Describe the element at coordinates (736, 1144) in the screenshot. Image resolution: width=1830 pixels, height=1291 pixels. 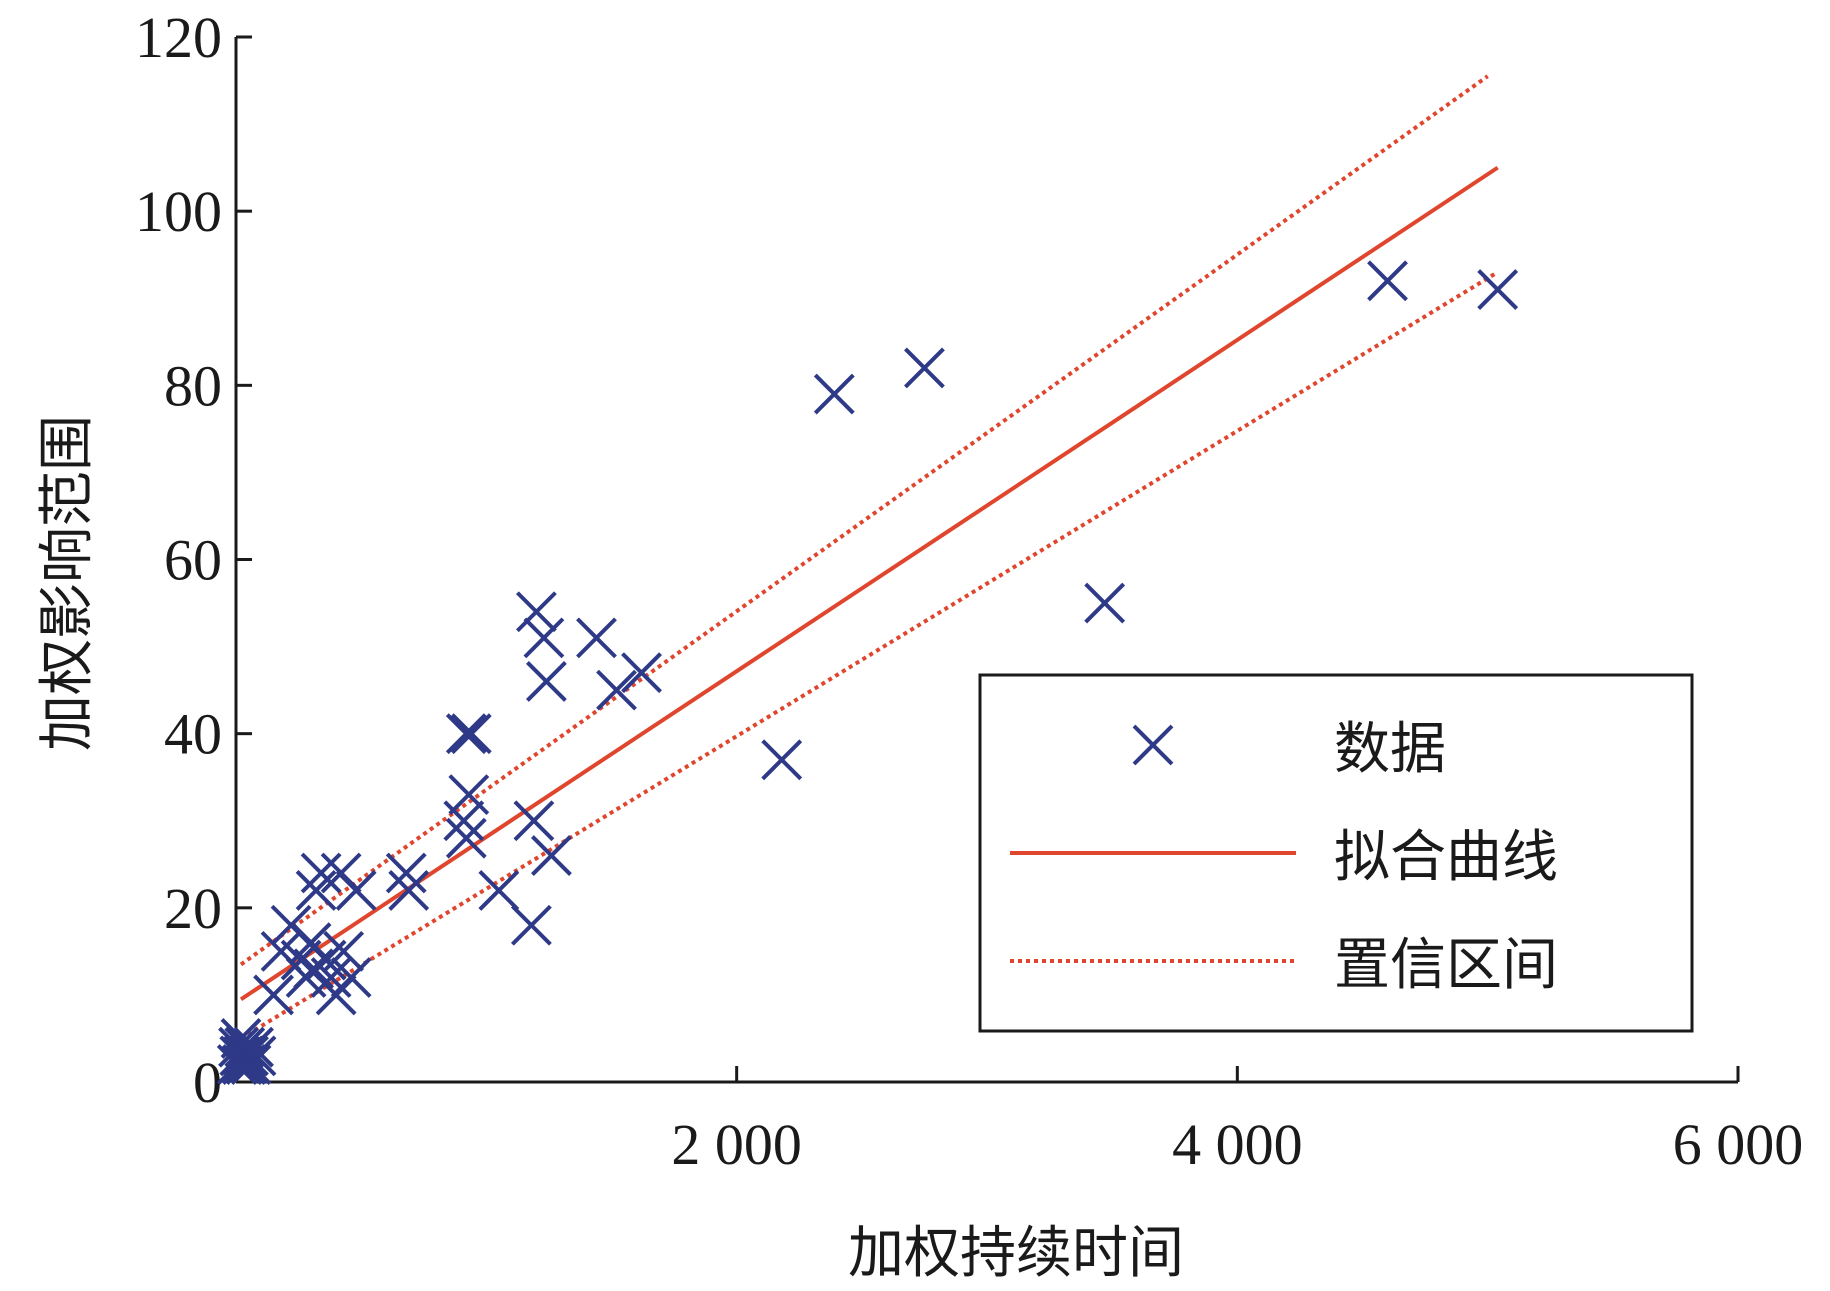
I see `x-tick-label: 2 000` at that location.